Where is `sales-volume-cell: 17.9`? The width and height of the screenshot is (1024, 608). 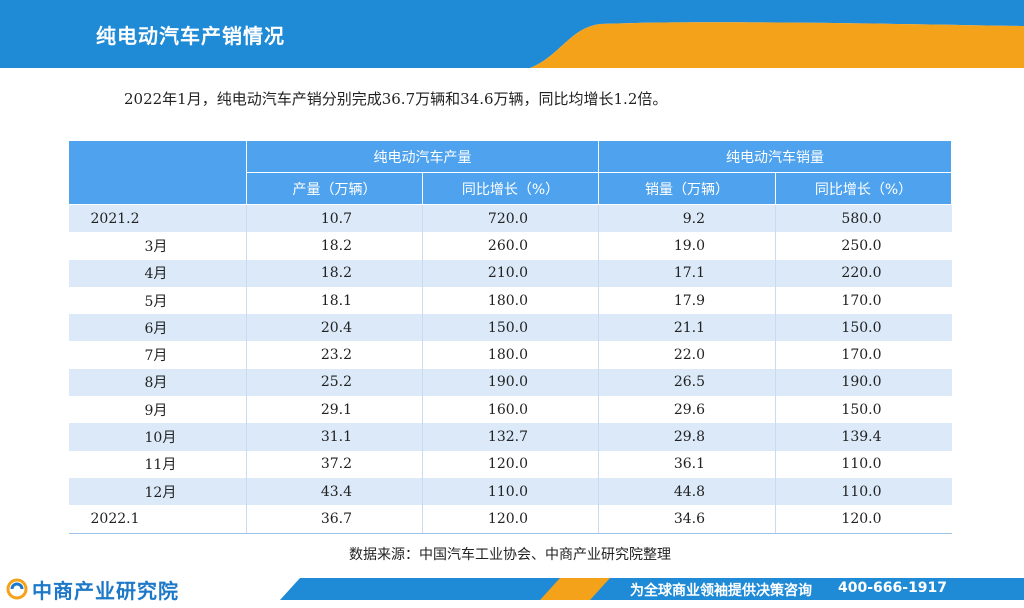 sales-volume-cell: 17.9 is located at coordinates (687, 300).